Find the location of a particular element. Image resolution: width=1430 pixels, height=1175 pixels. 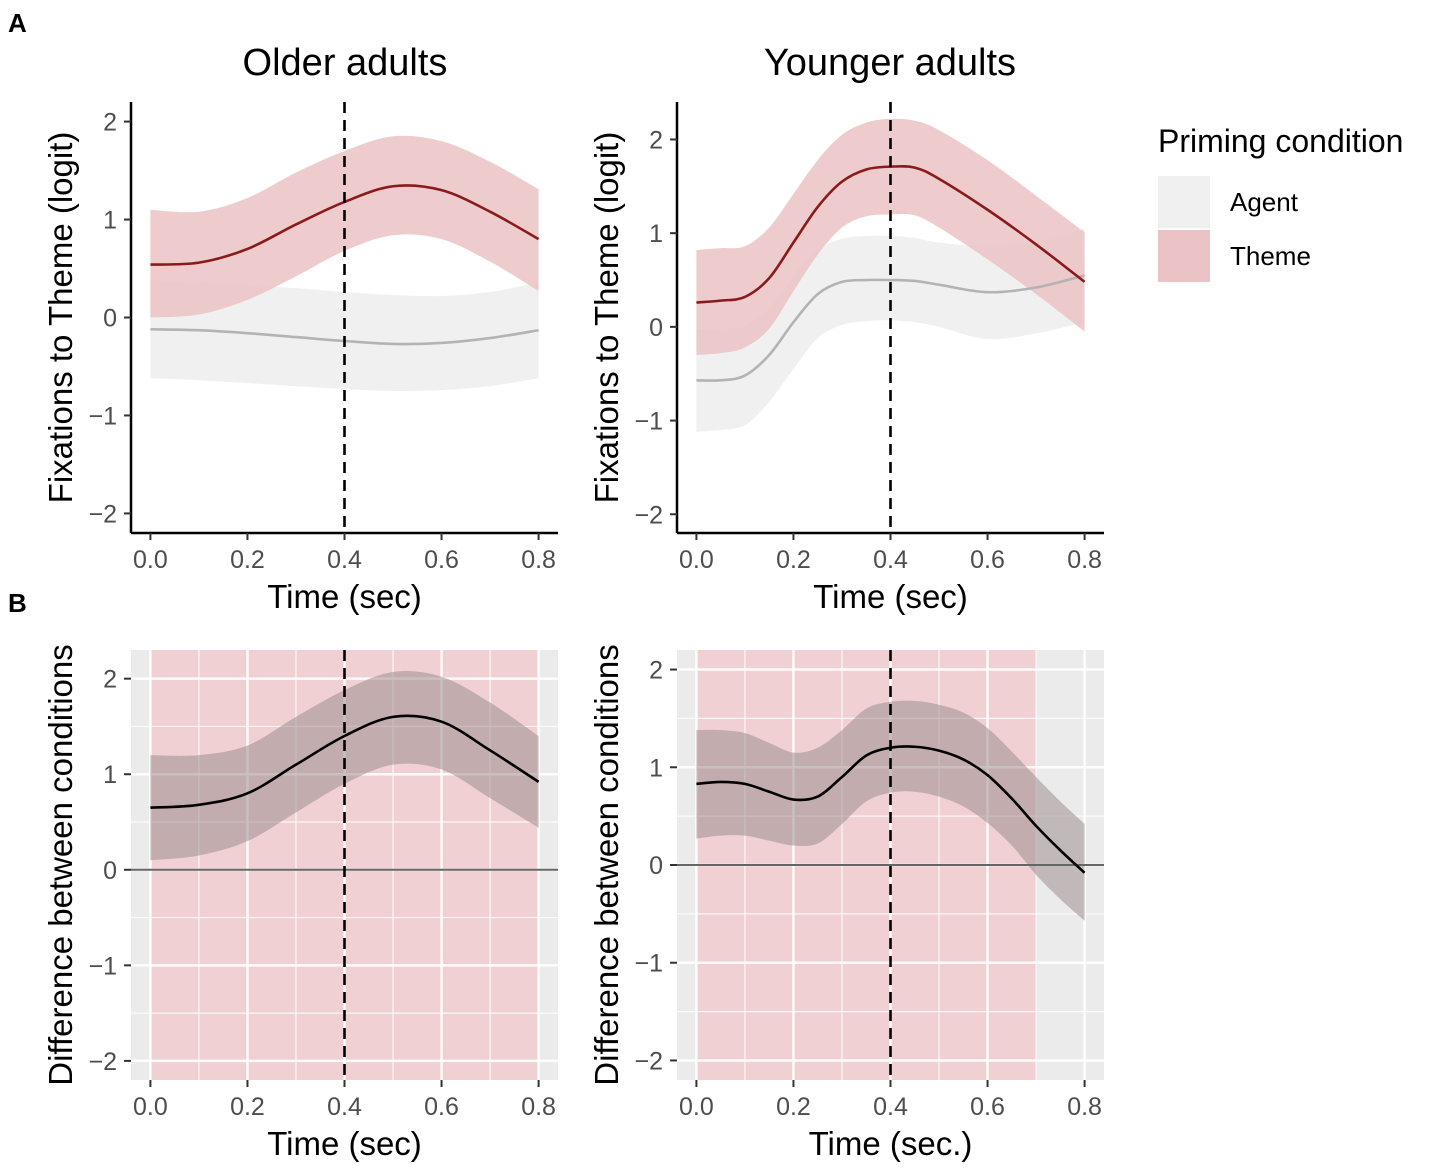

legend-key-agent is located at coordinates (1184, 202).